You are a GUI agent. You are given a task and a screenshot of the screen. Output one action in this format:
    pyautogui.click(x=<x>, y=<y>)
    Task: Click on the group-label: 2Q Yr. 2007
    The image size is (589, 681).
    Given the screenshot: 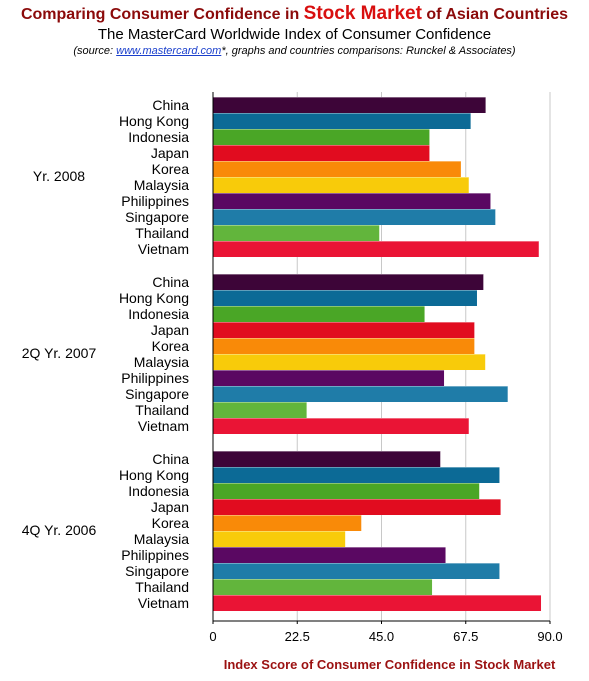 What is the action you would take?
    pyautogui.click(x=59, y=353)
    